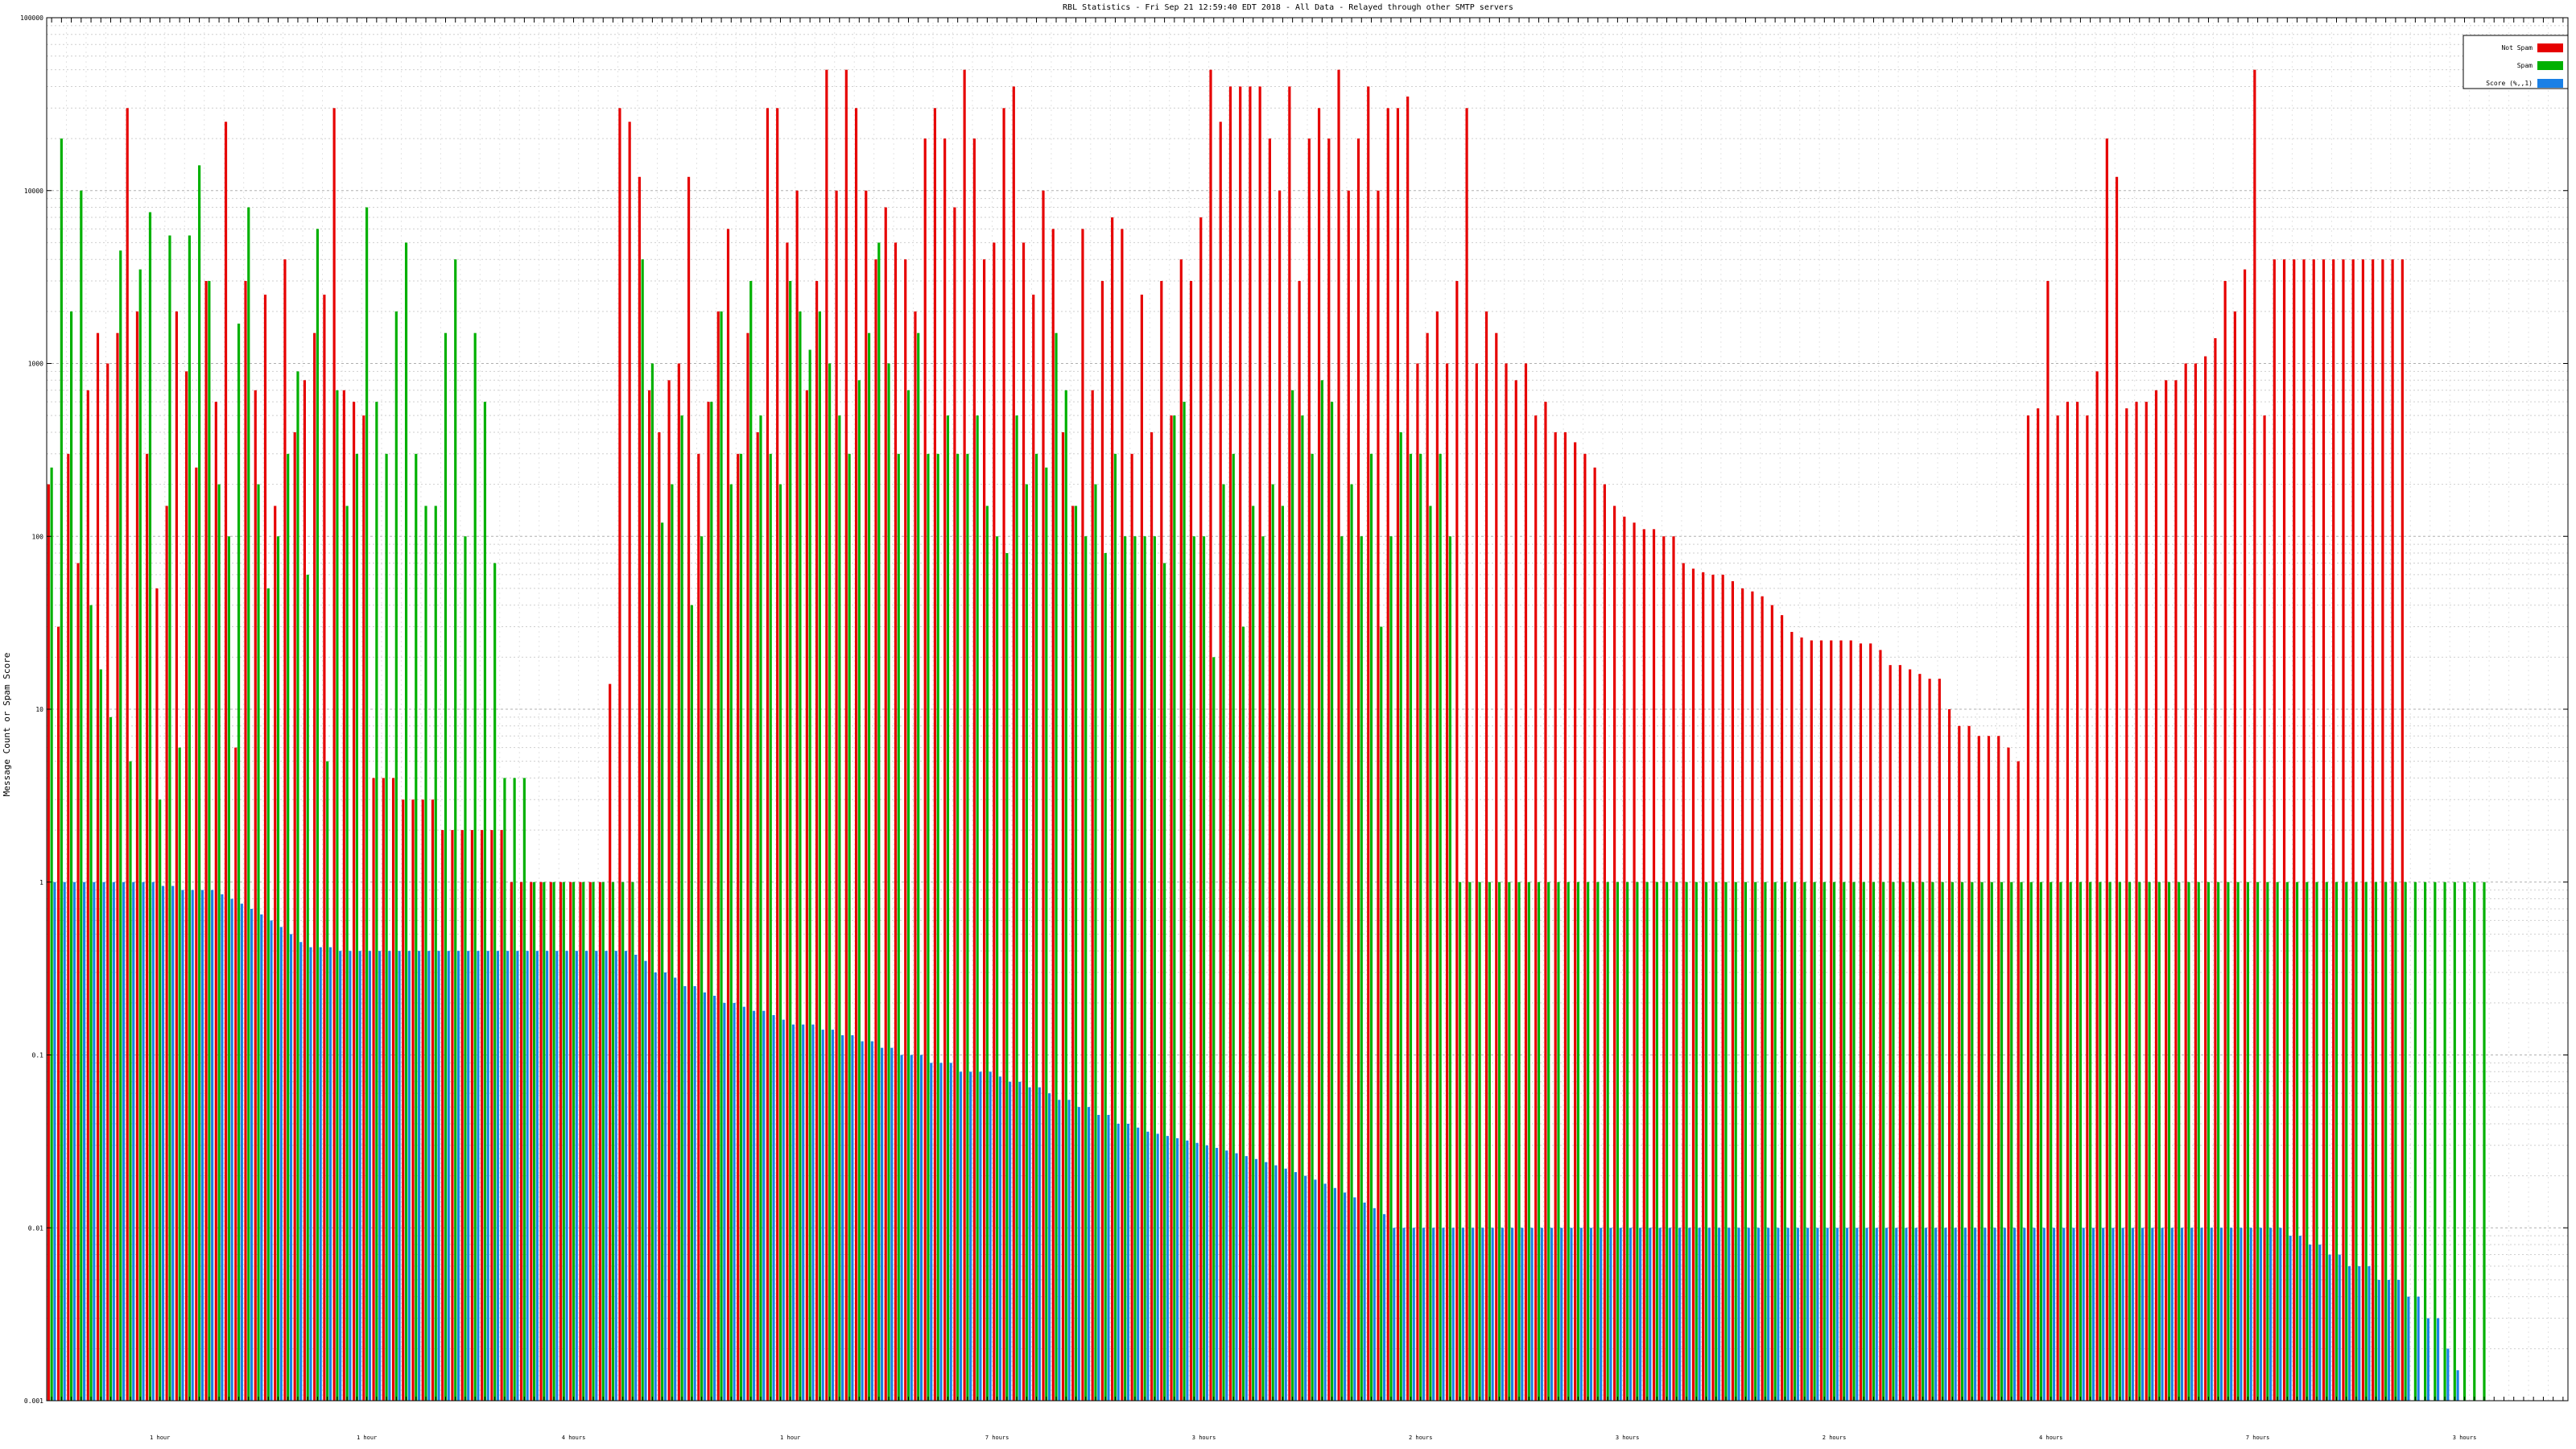  I want to click on y-tick-label: 100000, so click(31, 18).